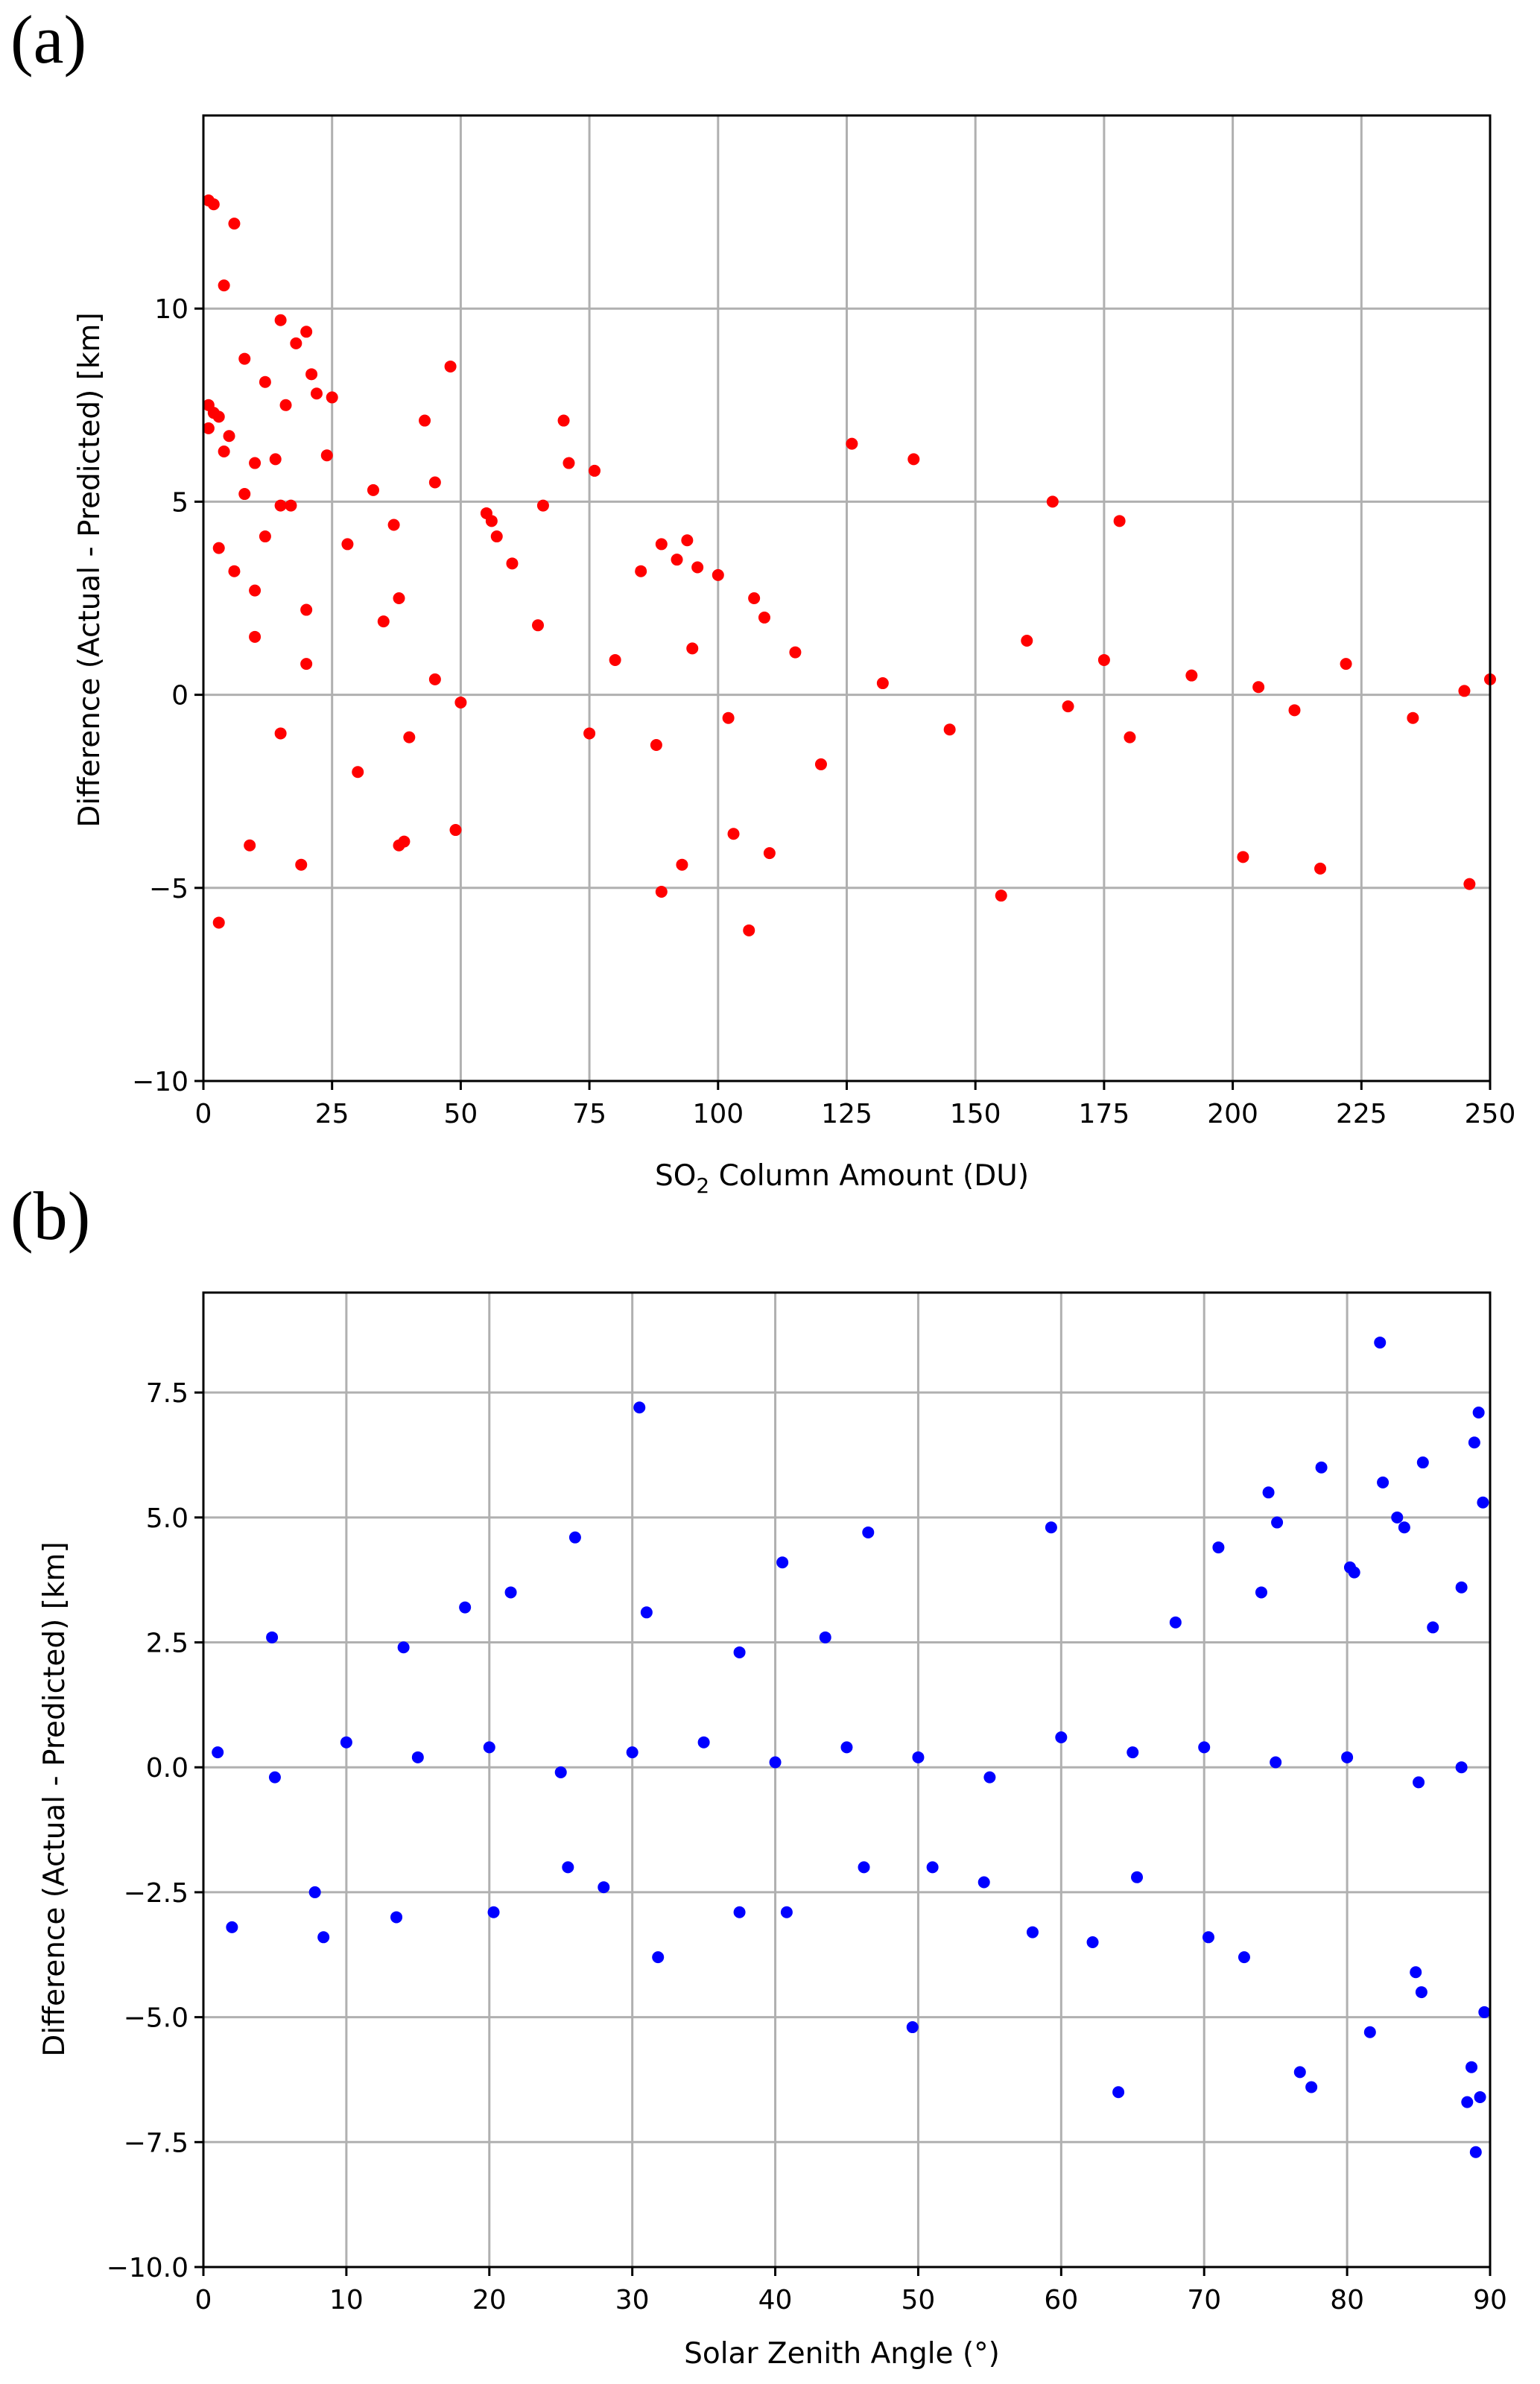 This screenshot has width=1540, height=2384. What do you see at coordinates (918, 2300) in the screenshot?
I see `panel-b-xtick-label: 50` at bounding box center [918, 2300].